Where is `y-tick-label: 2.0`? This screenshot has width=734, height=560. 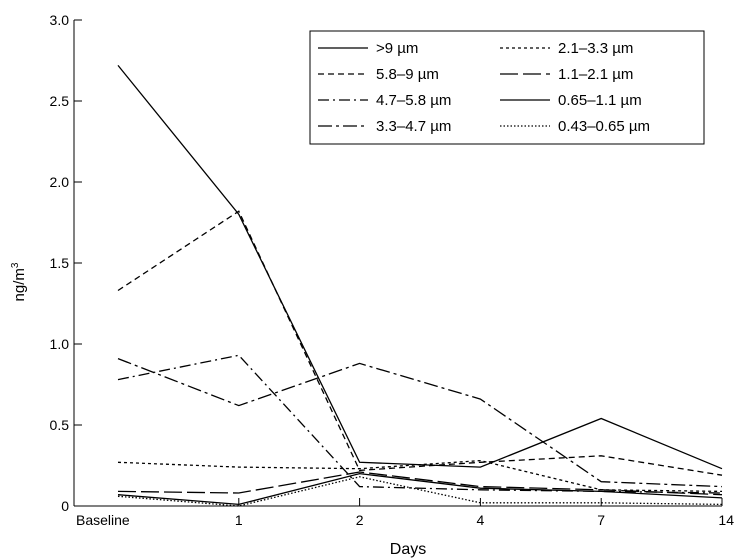
y-tick-label: 2.0 is located at coordinates (60, 182).